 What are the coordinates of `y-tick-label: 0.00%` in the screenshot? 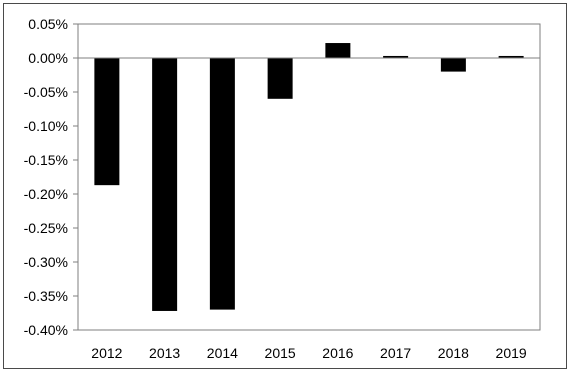 It's located at (48, 58).